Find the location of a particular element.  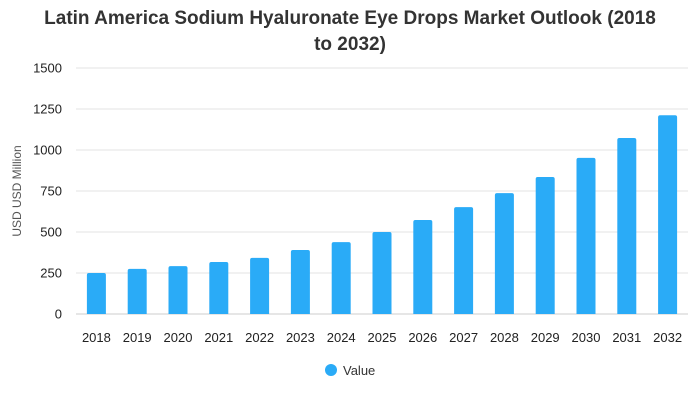

x-tick-label: 2025 is located at coordinates (382, 337).